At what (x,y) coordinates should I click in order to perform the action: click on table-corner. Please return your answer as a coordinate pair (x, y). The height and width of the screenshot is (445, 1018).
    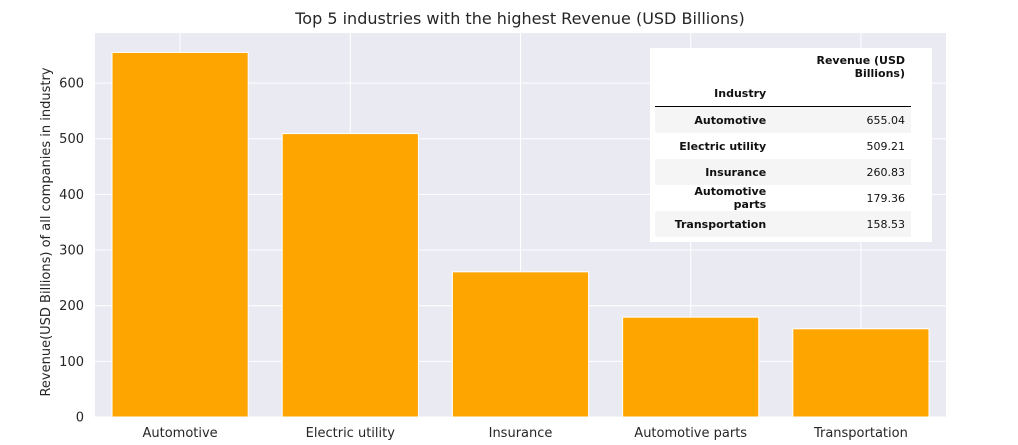
    Looking at the image, I should click on (713, 67).